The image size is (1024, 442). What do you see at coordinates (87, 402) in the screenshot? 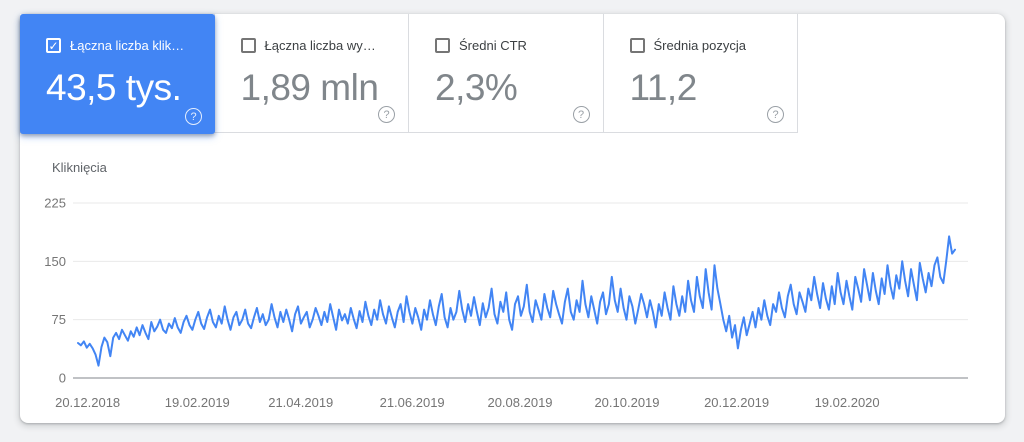
I see `x-tick-label: 20.12.2018` at bounding box center [87, 402].